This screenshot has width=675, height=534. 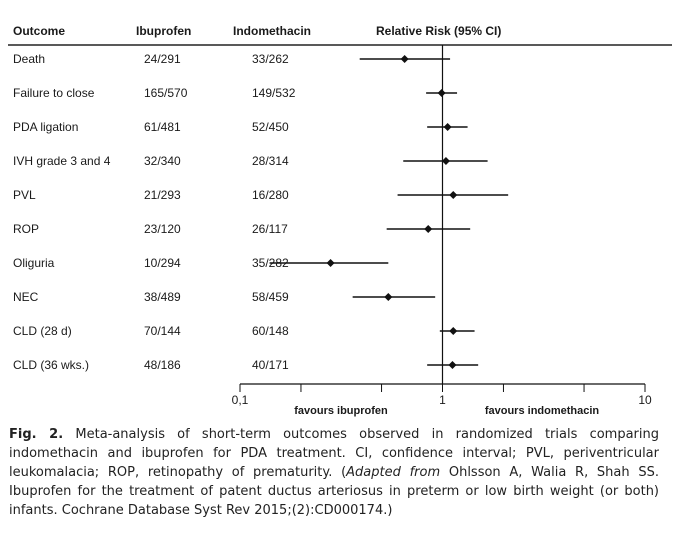 What do you see at coordinates (274, 93) in the screenshot?
I see `indomethacin-count: 149/532` at bounding box center [274, 93].